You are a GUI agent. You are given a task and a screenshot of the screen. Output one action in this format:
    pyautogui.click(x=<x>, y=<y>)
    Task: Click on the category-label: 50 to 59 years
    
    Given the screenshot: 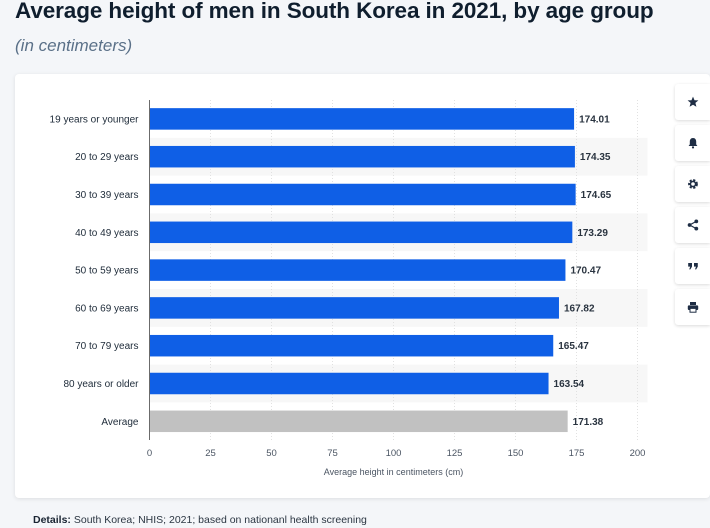 What is the action you would take?
    pyautogui.click(x=106, y=271)
    